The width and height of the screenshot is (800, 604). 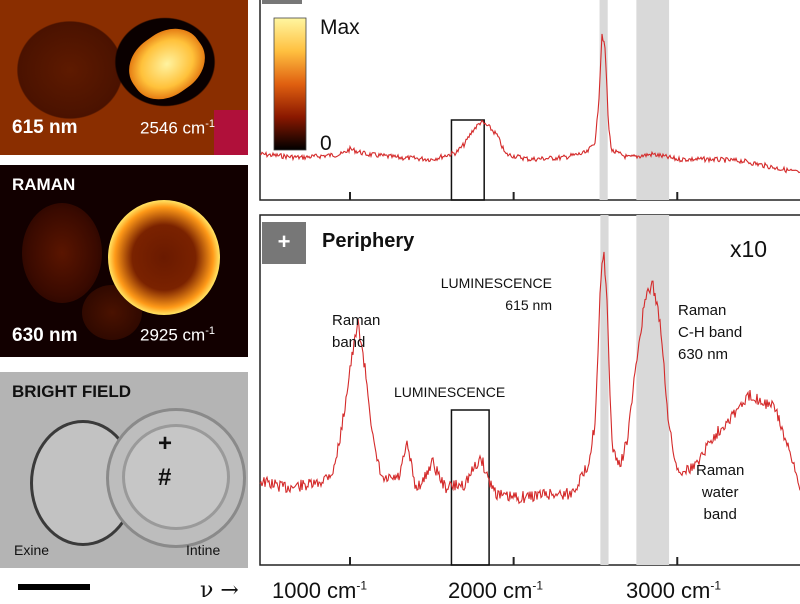 What do you see at coordinates (496, 590) in the screenshot?
I see `x-tick-label-2000: 2000 cm-1` at bounding box center [496, 590].